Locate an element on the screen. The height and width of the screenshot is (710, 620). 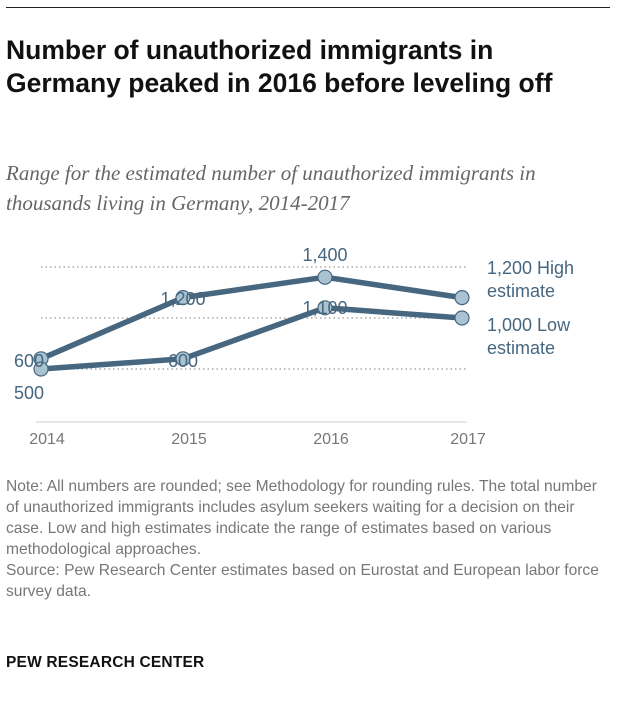
x-tick-label: 2017 is located at coordinates (468, 439).